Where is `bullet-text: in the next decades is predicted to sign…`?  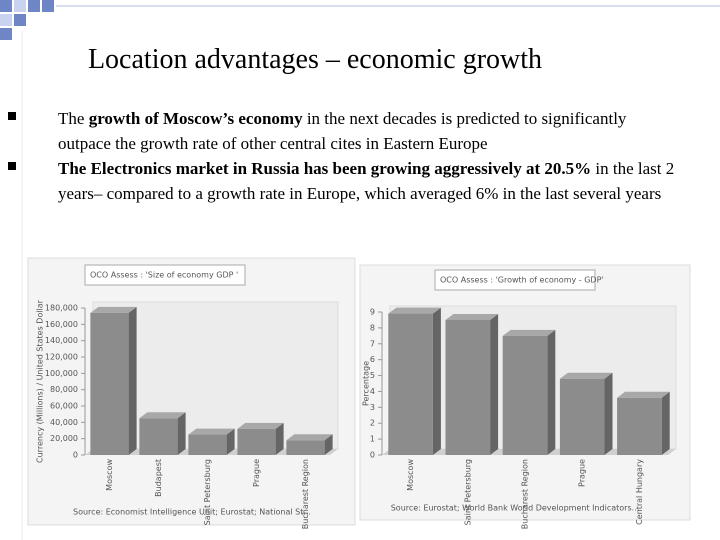
bullet-text: in the next decades is predicted to sign… is located at coordinates (342, 131).